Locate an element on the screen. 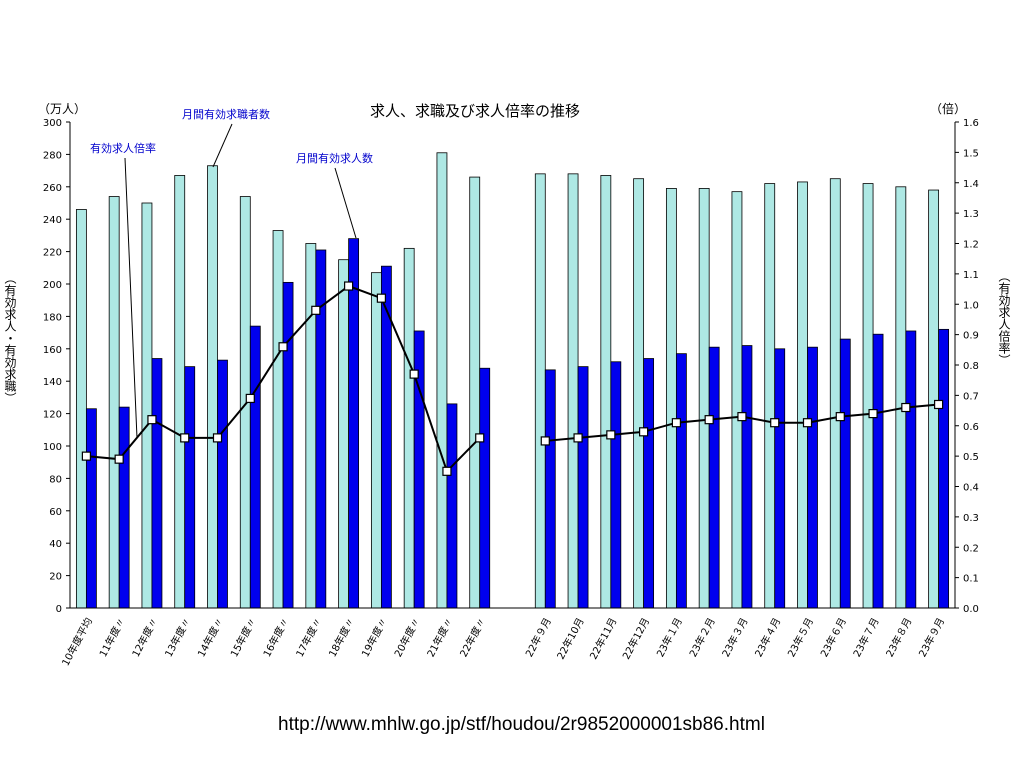 This screenshot has width=1024, height=768. category-label: 23年５月 is located at coordinates (801, 637).